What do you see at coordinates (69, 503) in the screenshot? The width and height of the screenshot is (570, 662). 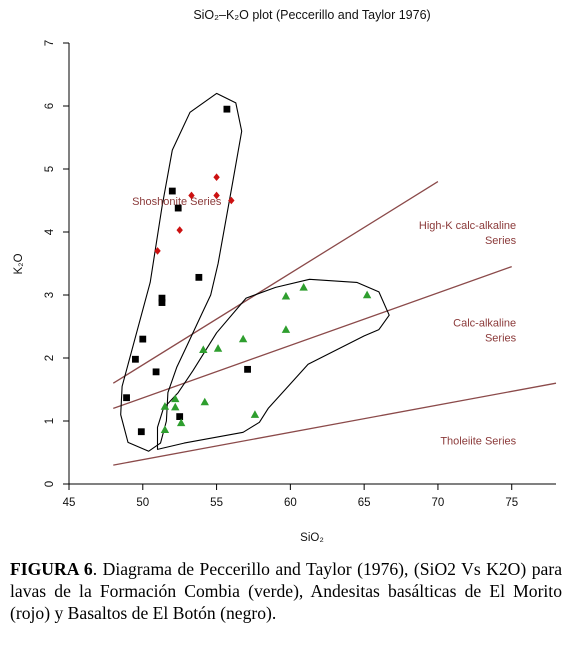 I see `x-tick-label: 45` at bounding box center [69, 503].